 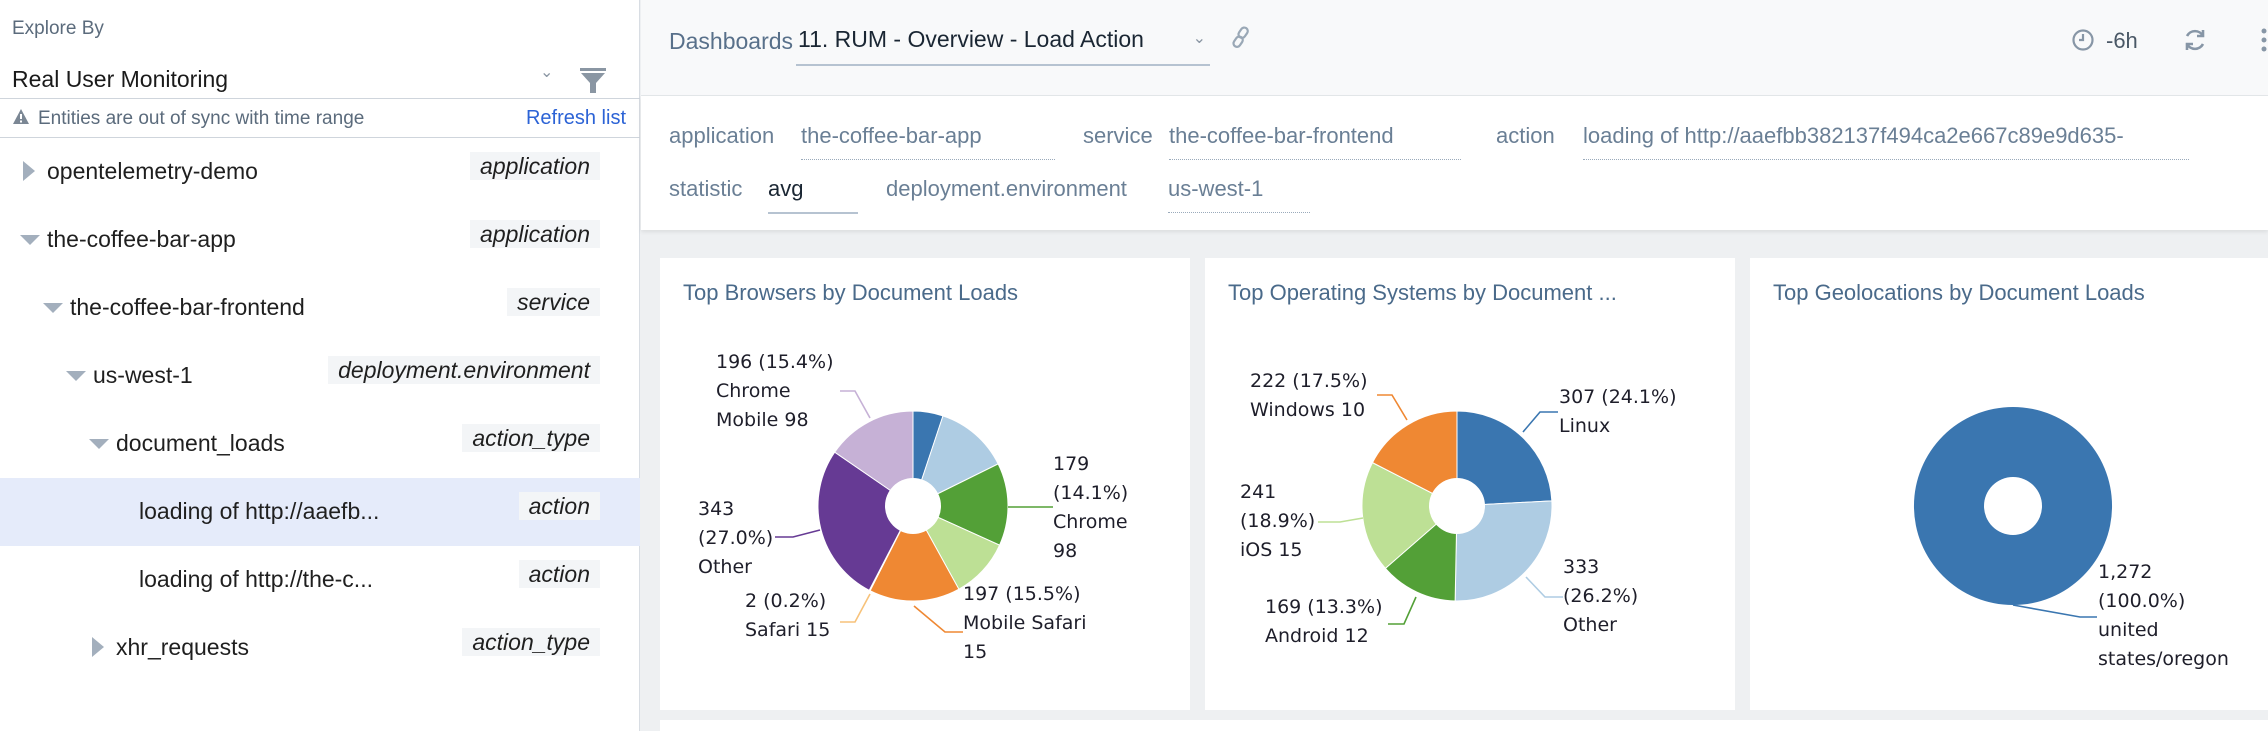 What do you see at coordinates (1581, 567) in the screenshot?
I see `slice-data-label: 333` at bounding box center [1581, 567].